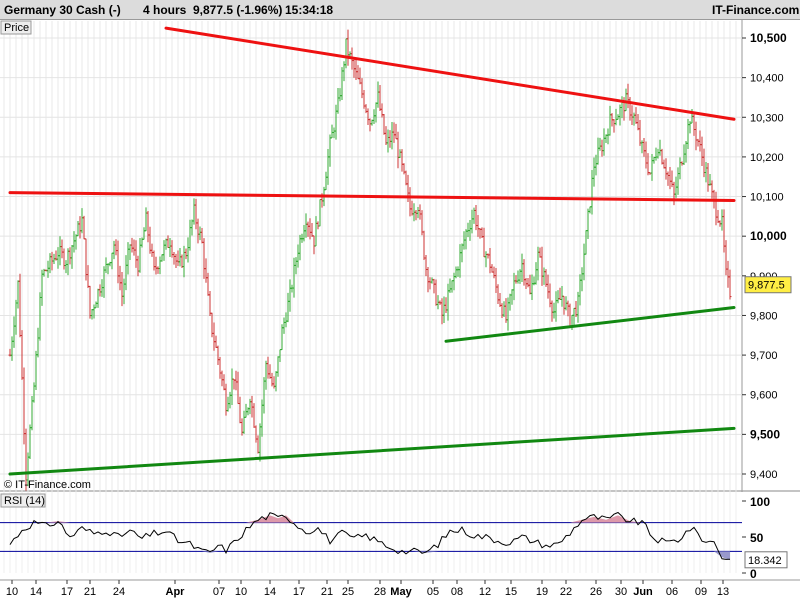 This screenshot has height=600, width=800. I want to click on x-tick-label: 12, so click(485, 592).